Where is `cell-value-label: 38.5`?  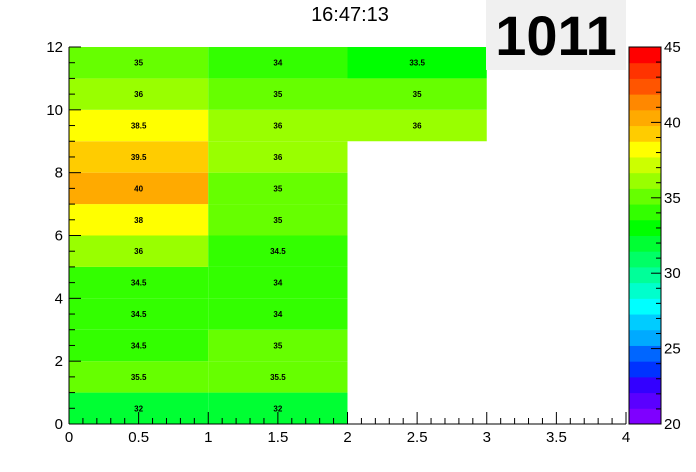 cell-value-label: 38.5 is located at coordinates (139, 126).